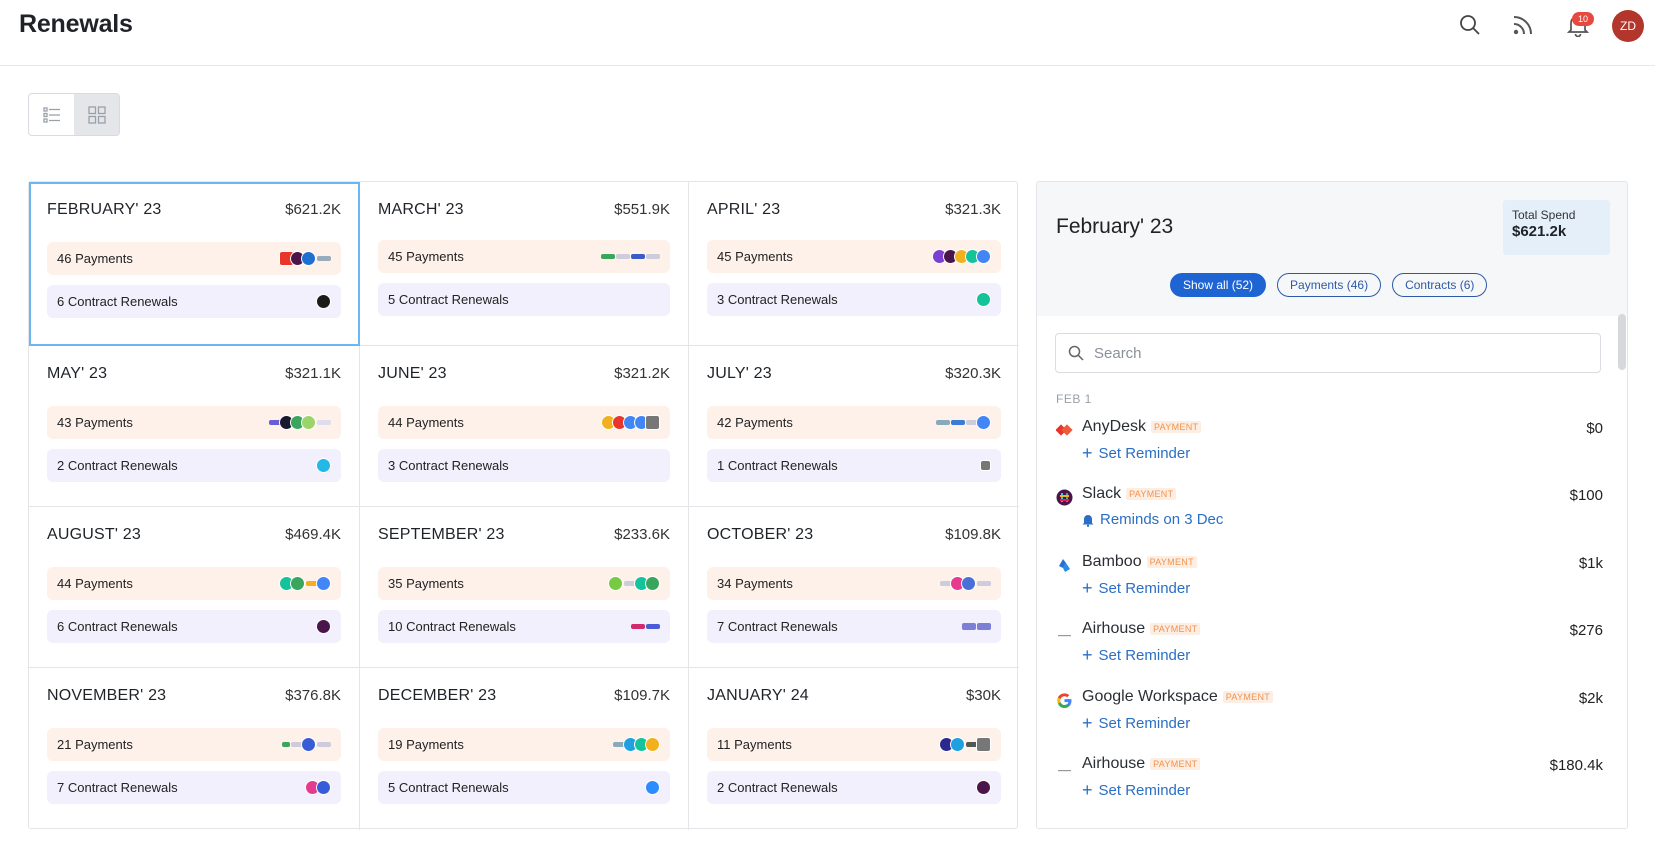 The image size is (1655, 850). What do you see at coordinates (1142, 427) in the screenshot?
I see `item-name: AnyDesk PAYMENT` at bounding box center [1142, 427].